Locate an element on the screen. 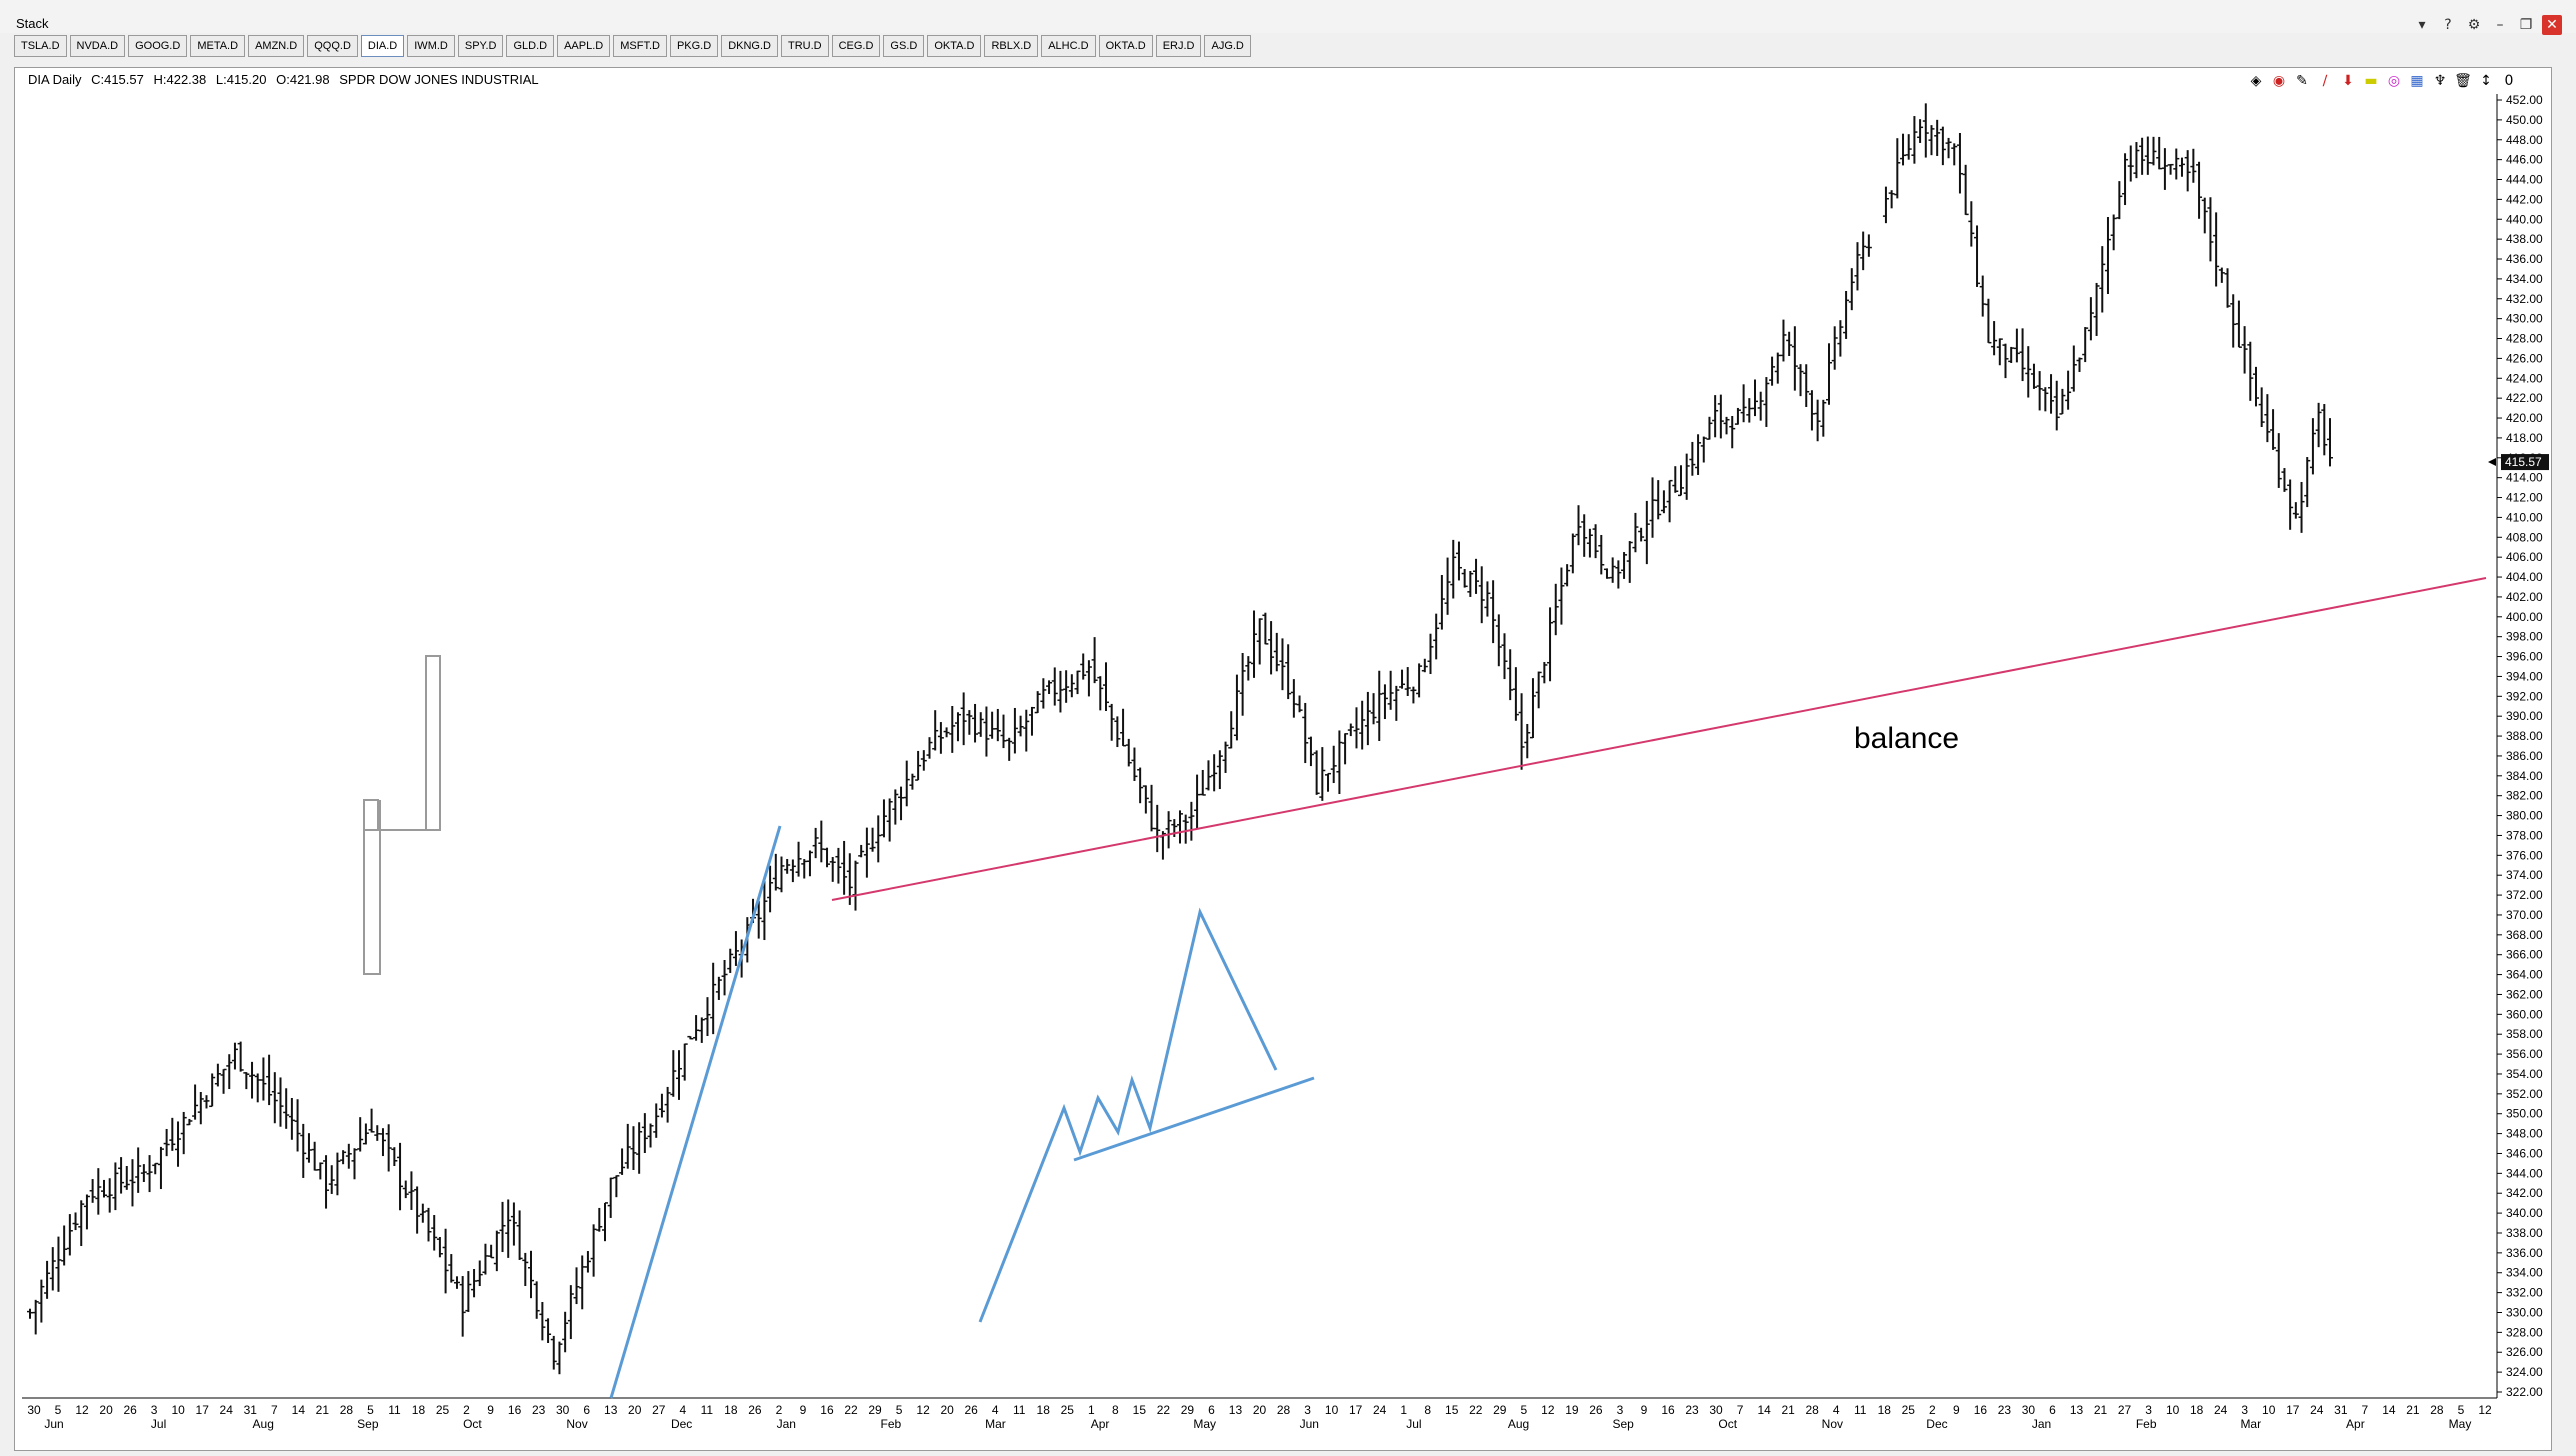  tab-rblx-d: RBLX.D is located at coordinates (1011, 46).